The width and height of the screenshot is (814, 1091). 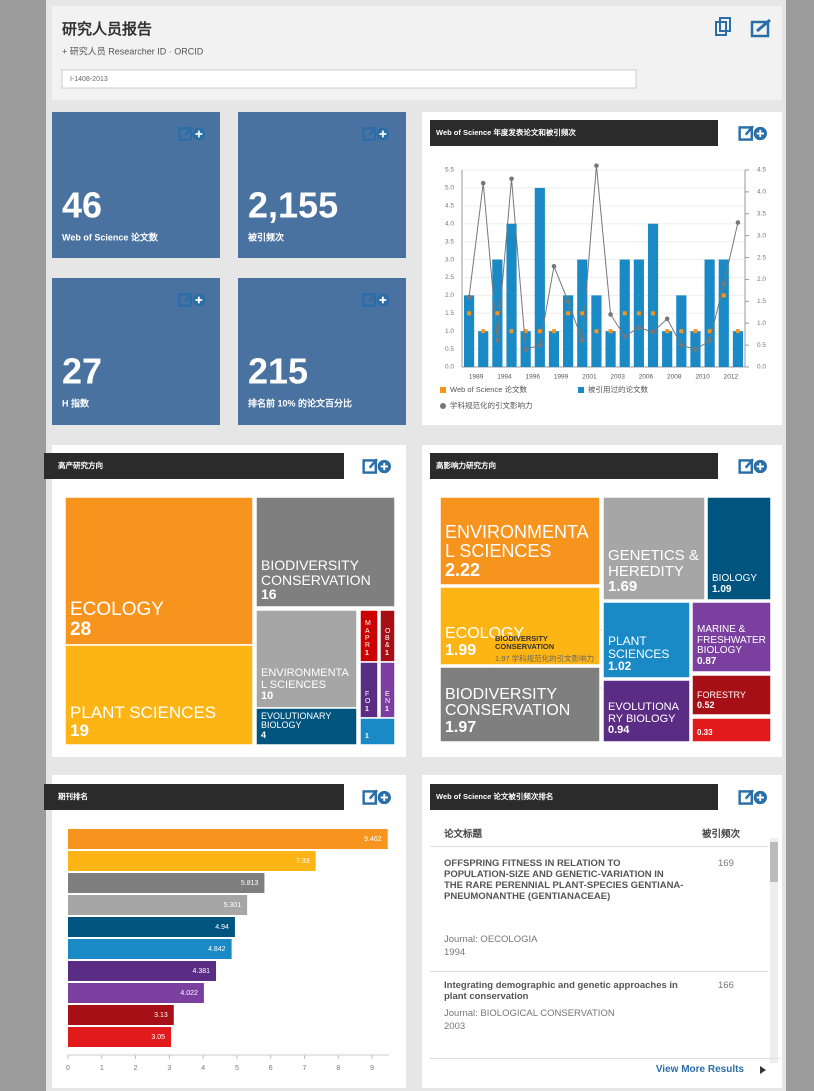 What do you see at coordinates (449, 241) in the screenshot?
I see `y-tick-label: 3.5` at bounding box center [449, 241].